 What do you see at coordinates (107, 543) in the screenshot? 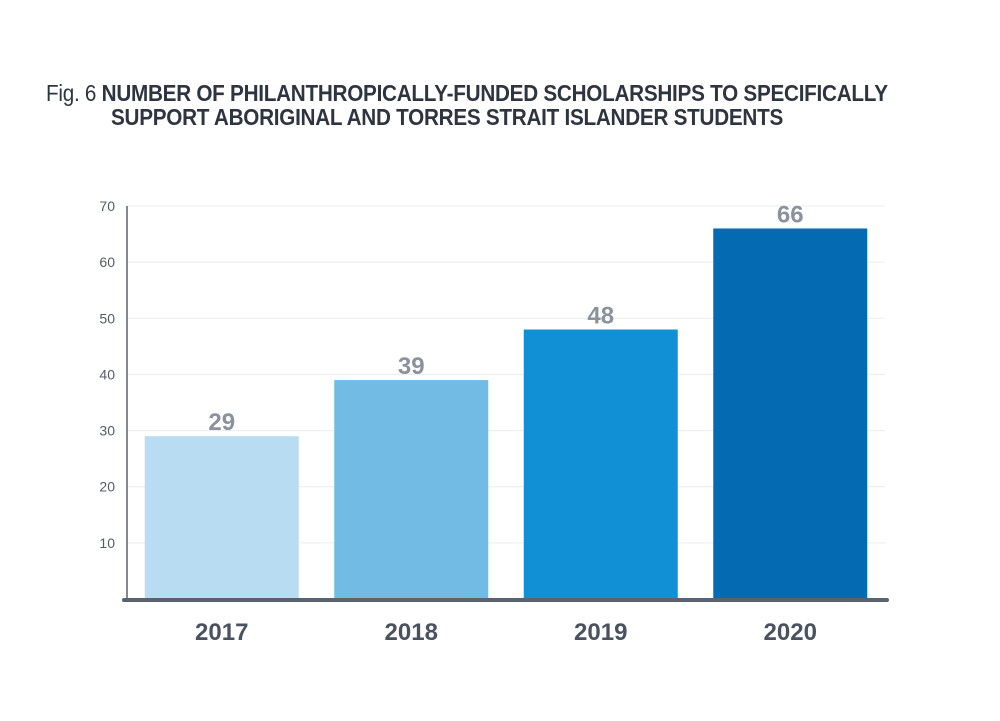
I see `y-tick-label: 10` at bounding box center [107, 543].